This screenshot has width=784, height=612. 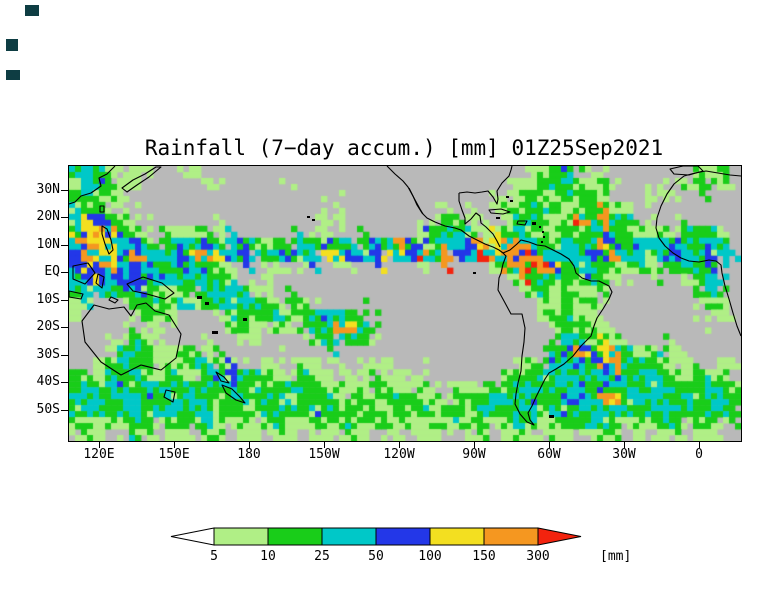 I want to click on colorbar-right-arrow, so click(x=559, y=536).